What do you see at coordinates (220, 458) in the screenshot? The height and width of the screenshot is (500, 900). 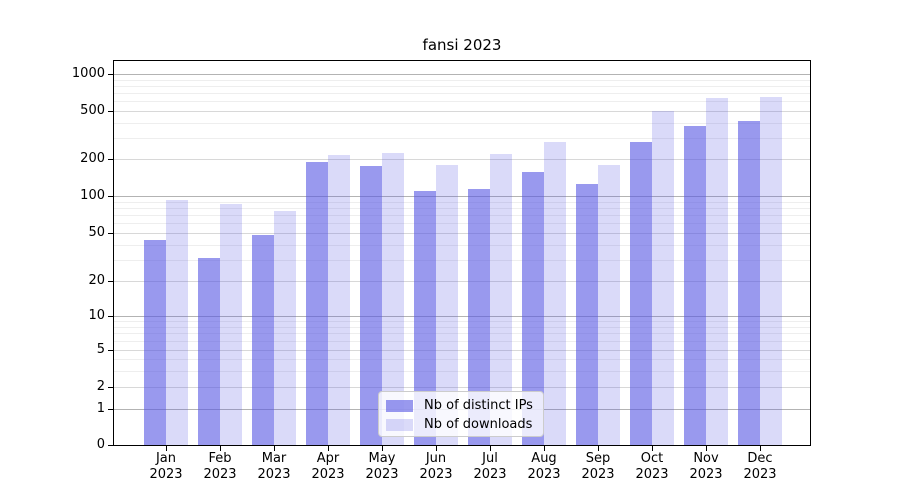 I see `x-tick-label-line: Feb` at bounding box center [220, 458].